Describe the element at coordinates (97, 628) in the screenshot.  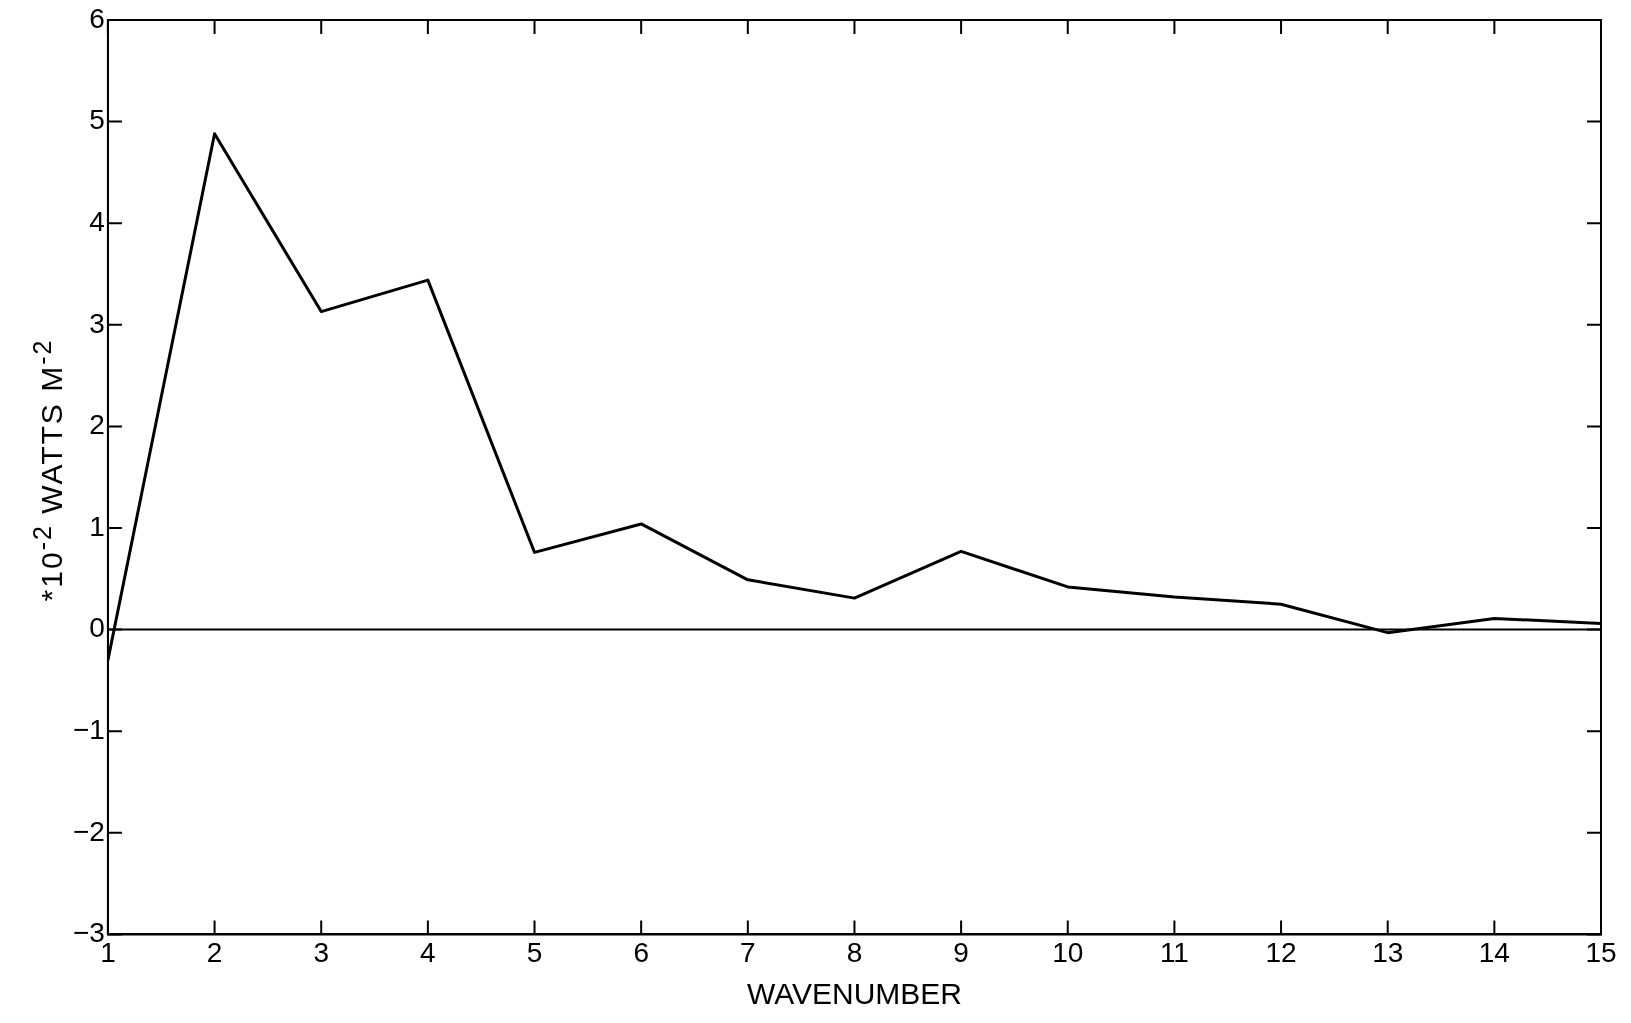
I see `y-tick-label: 0` at that location.